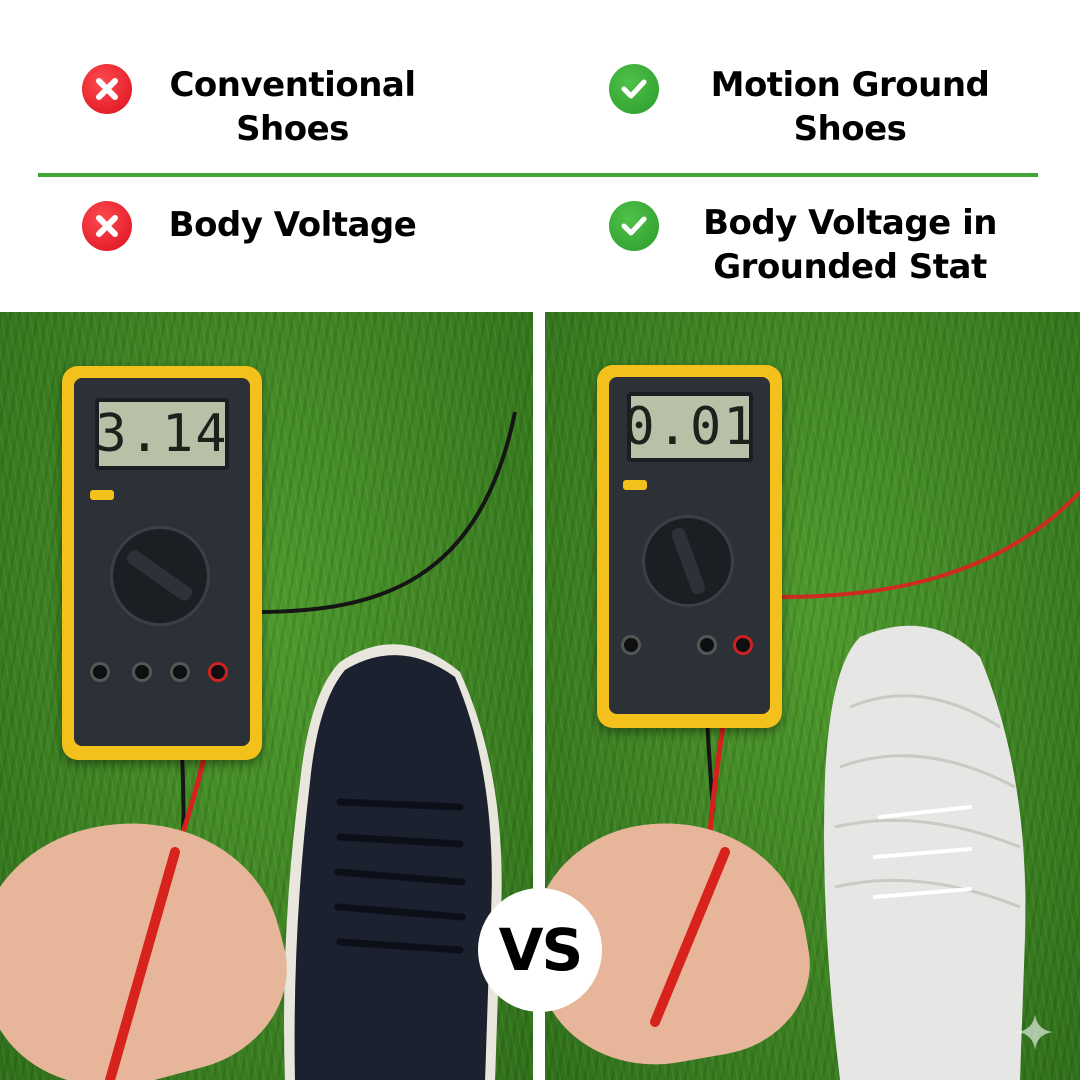 This screenshot has width=1080, height=1080. I want to click on multimeter: 3.14, so click(162, 563).